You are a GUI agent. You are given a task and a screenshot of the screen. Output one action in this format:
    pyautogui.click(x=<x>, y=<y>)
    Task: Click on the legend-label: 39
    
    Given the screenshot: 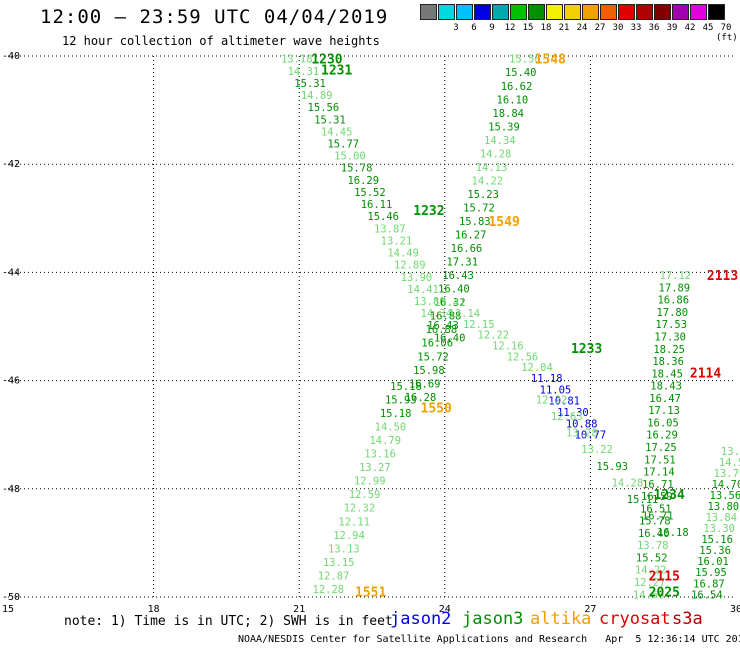 What is the action you would take?
    pyautogui.click(x=672, y=28)
    